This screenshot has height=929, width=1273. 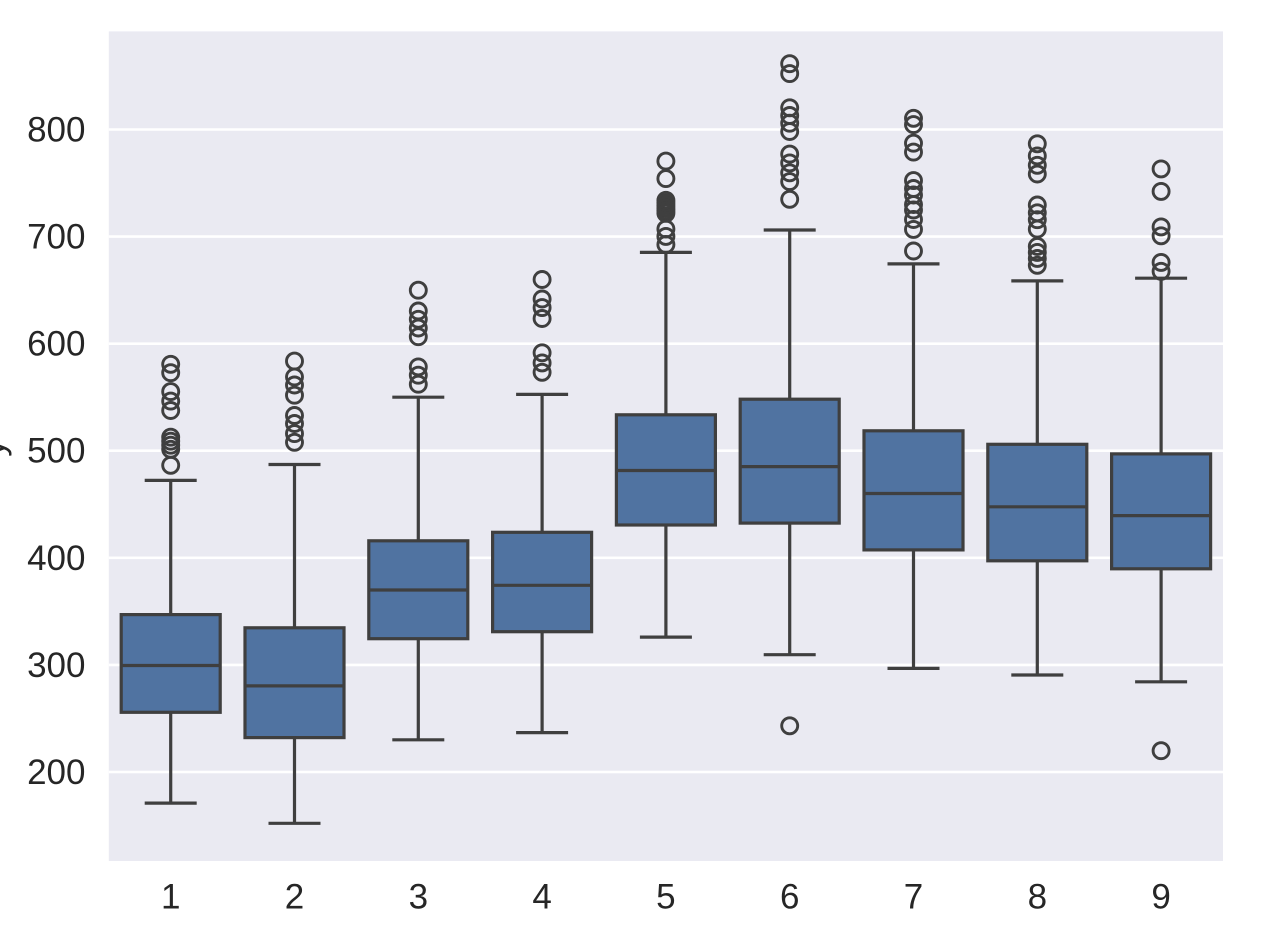 I want to click on svg-text: 3, so click(x=418, y=897).